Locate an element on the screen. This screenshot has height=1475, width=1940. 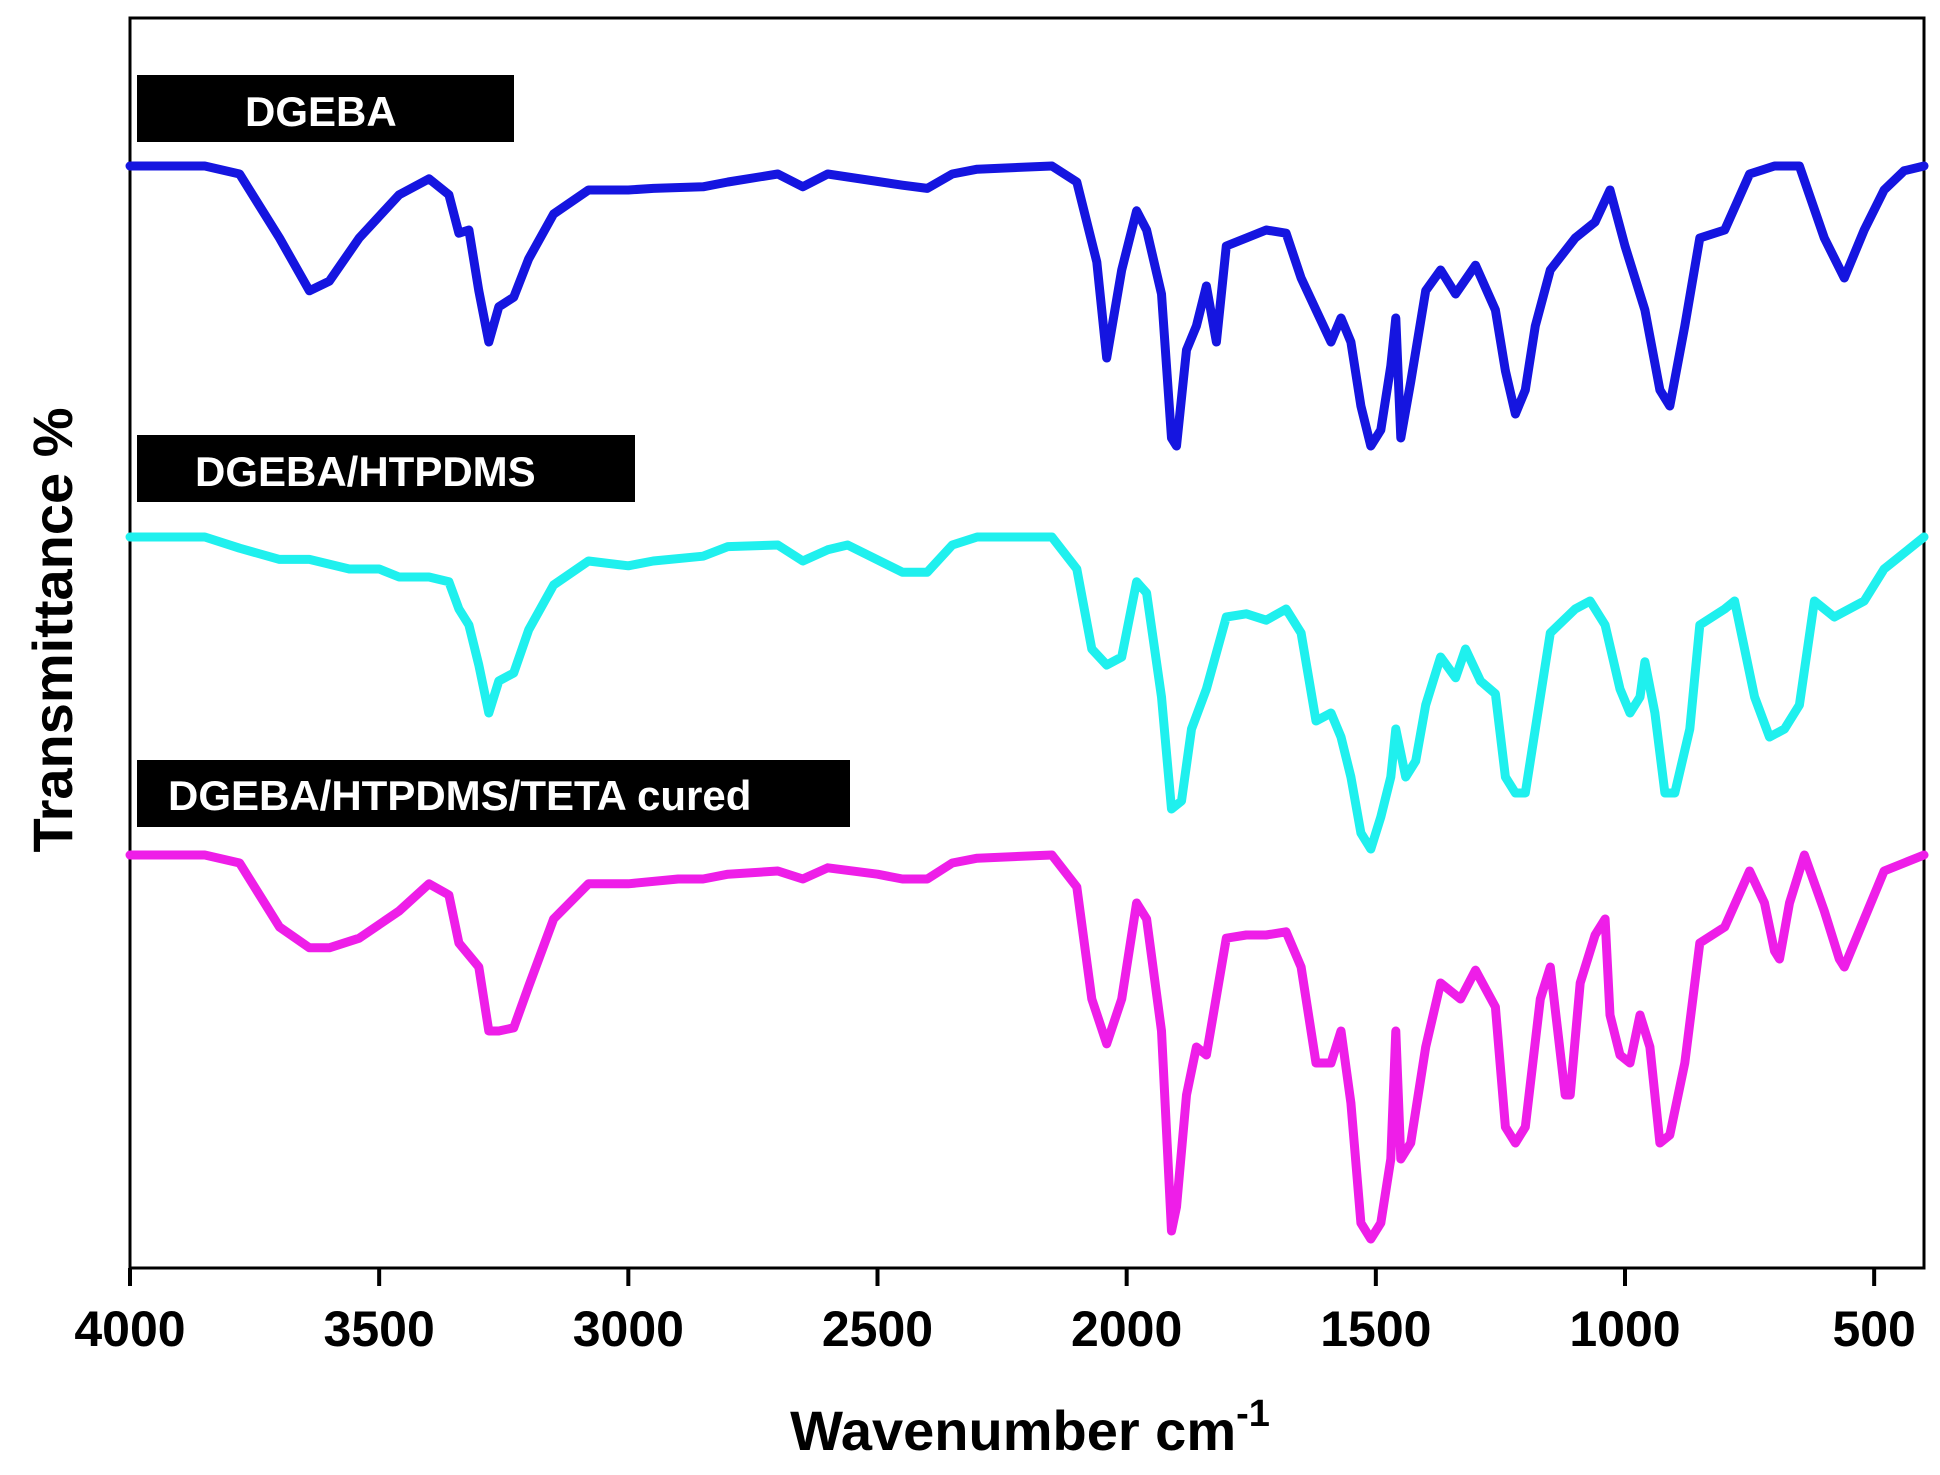
x-tick-label-500: 500 is located at coordinates (1873, 1329).